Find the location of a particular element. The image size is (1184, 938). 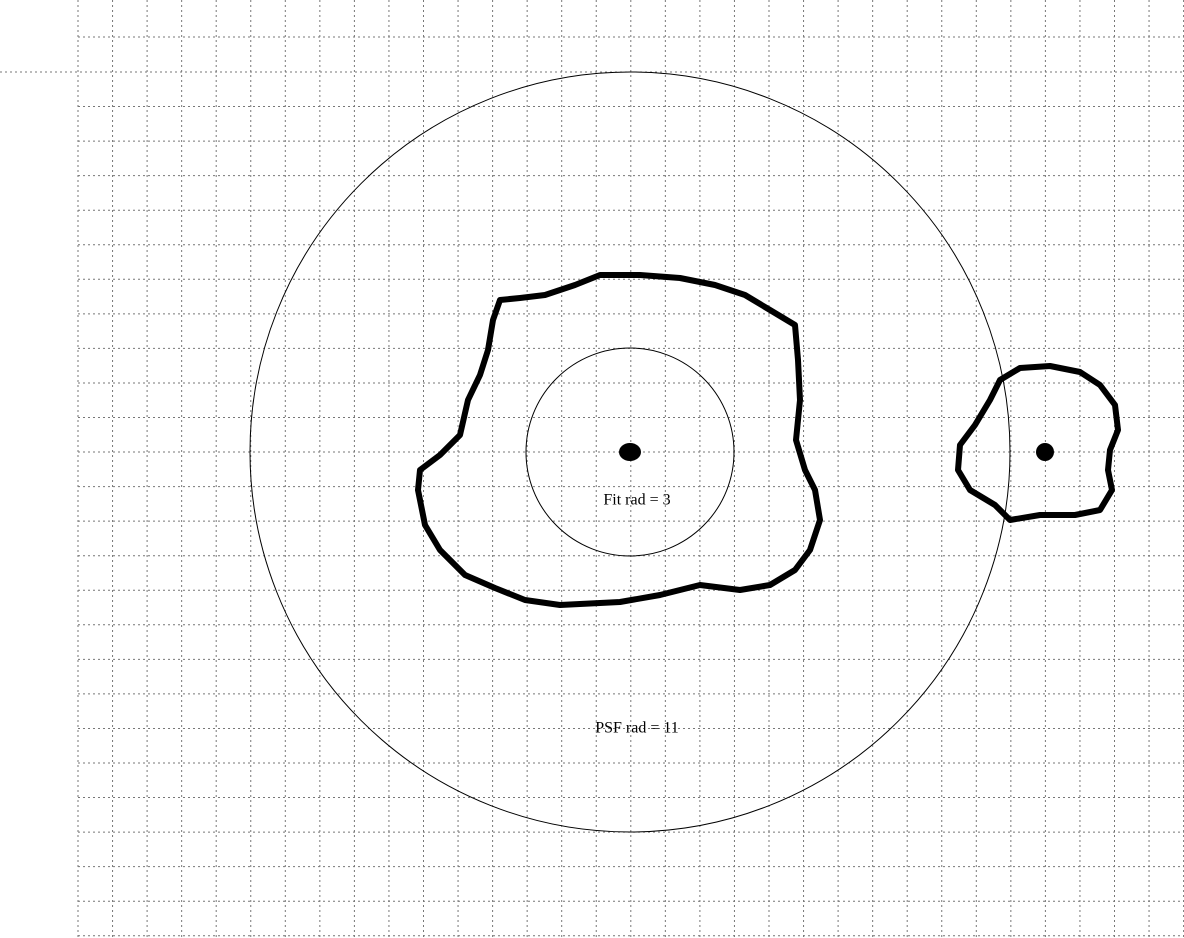

psf-radius-label: PSF rad = 11 is located at coordinates (637, 728).